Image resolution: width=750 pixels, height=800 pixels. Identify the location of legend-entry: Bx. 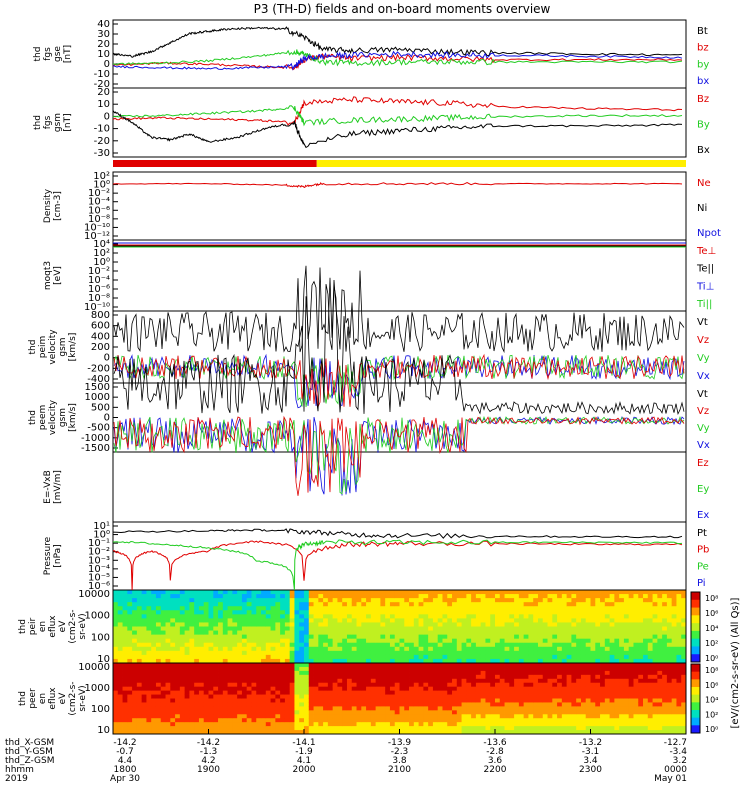
(703, 150).